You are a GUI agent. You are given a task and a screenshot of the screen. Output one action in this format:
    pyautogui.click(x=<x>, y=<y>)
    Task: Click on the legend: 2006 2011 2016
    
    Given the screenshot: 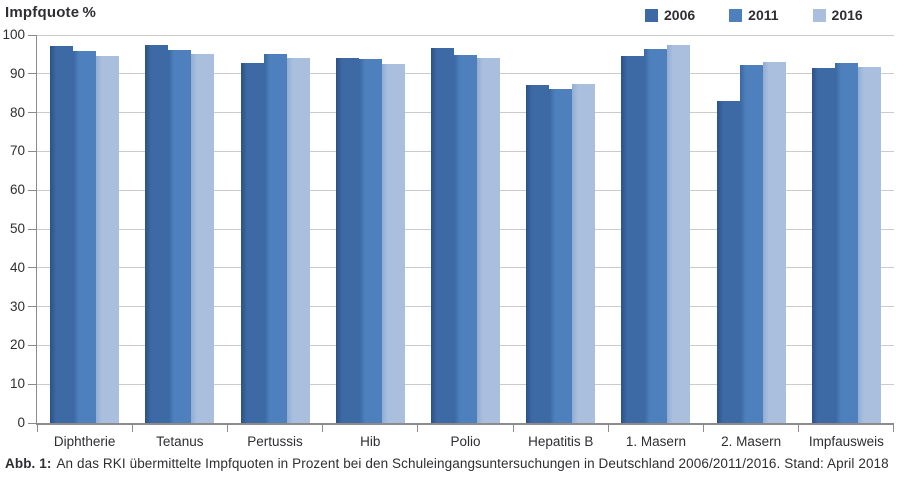 What is the action you would take?
    pyautogui.click(x=754, y=15)
    